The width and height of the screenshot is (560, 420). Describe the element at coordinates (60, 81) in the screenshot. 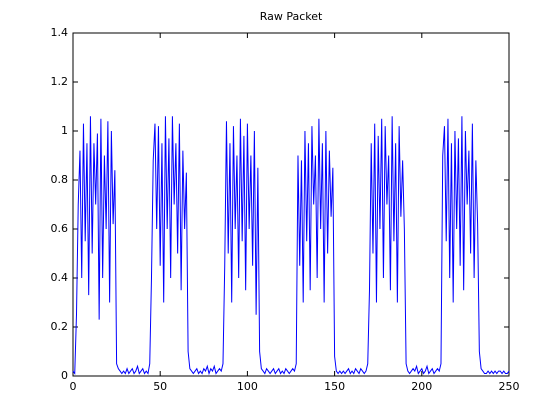

I see `y-tick-label: 1.2` at that location.